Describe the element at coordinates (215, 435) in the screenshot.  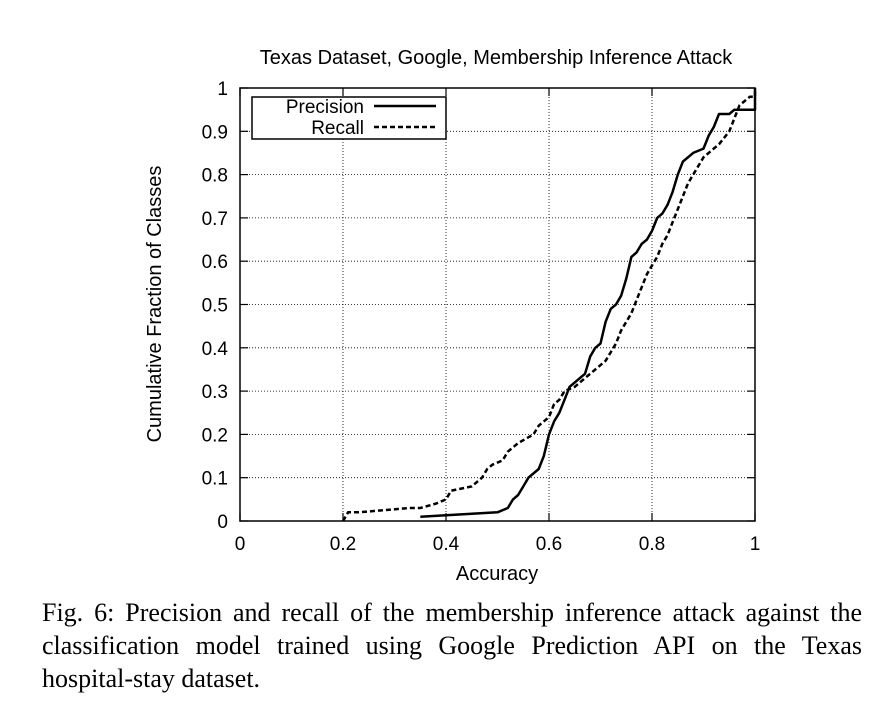
I see `y-tick-label: 0.2` at that location.